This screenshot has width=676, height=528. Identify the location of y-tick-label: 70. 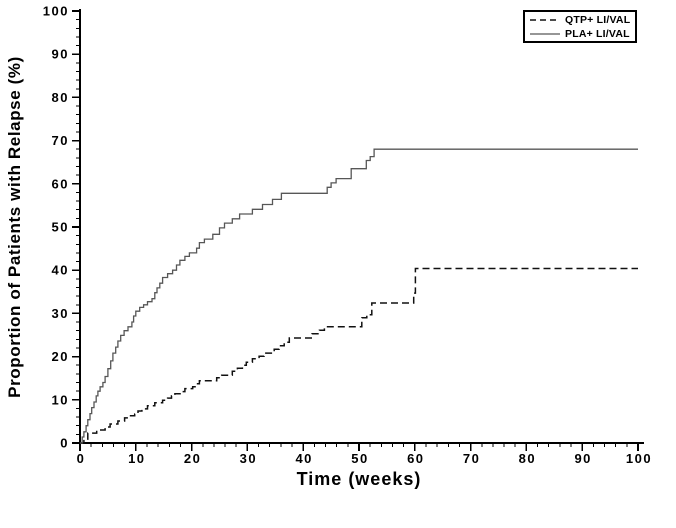
(60, 140).